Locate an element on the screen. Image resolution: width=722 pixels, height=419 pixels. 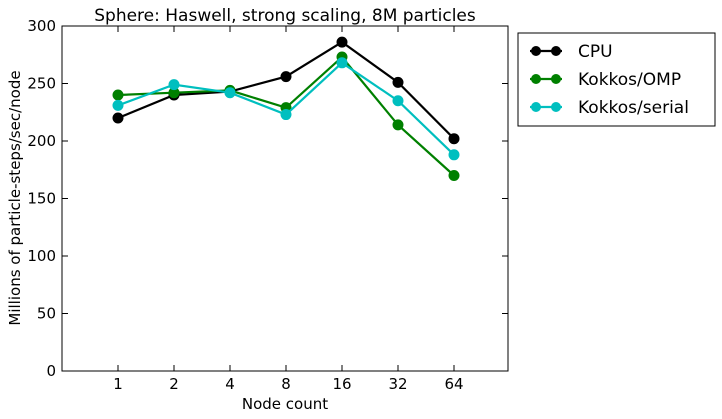
legend-label: Kokkos/serial is located at coordinates (633, 108).